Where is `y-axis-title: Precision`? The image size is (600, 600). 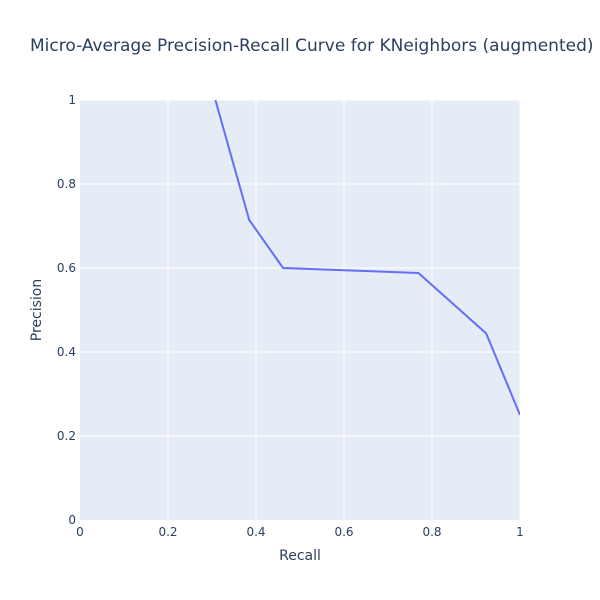 y-axis-title: Precision is located at coordinates (37, 310).